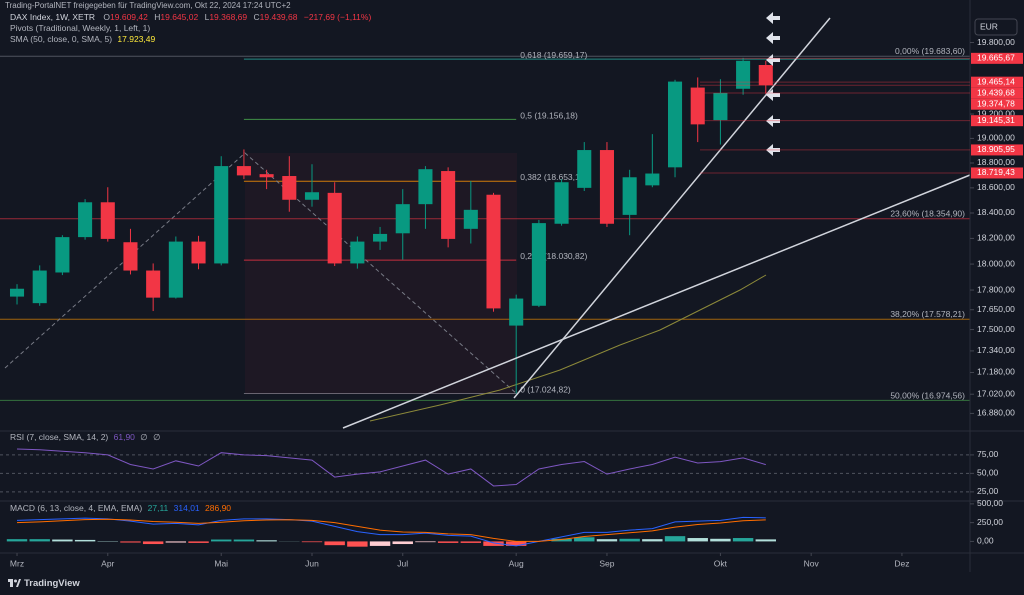  I want to click on ohlc-key: H, so click(157, 17).